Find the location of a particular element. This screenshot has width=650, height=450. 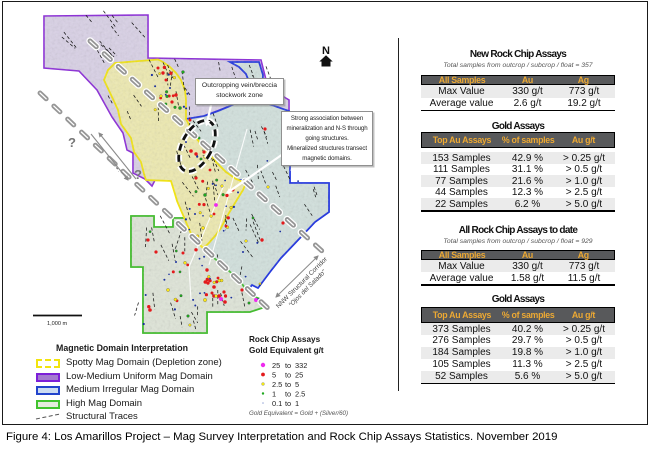

svg-text: N is located at coordinates (326, 51).